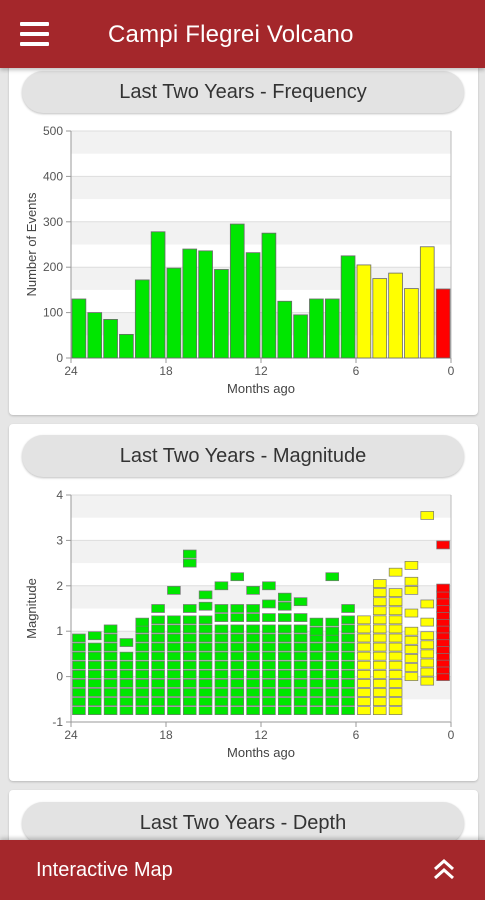 This screenshot has width=485, height=900. Describe the element at coordinates (59, 495) in the screenshot. I see `y-tick-label: 4` at that location.